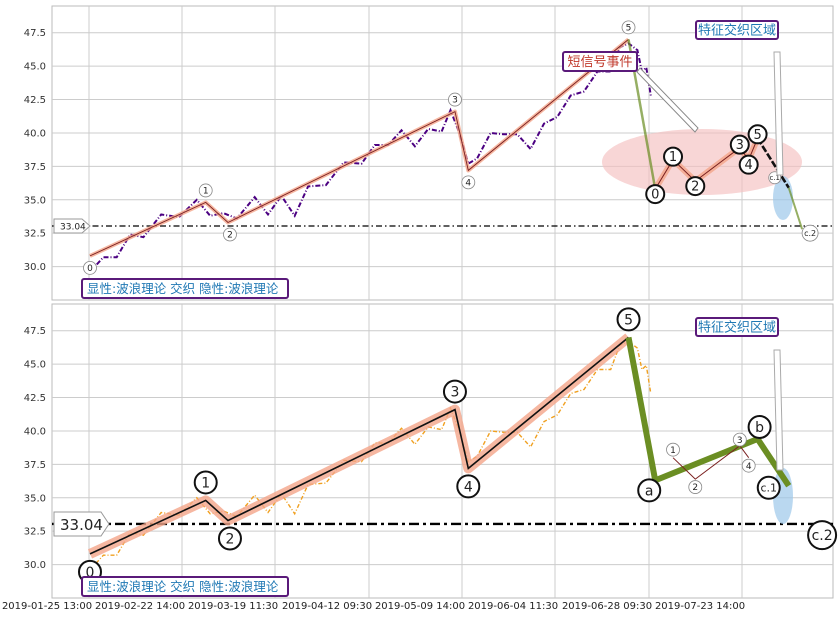  Describe the element at coordinates (655, 194) in the screenshot. I see `minor-point-0-circle` at that location.